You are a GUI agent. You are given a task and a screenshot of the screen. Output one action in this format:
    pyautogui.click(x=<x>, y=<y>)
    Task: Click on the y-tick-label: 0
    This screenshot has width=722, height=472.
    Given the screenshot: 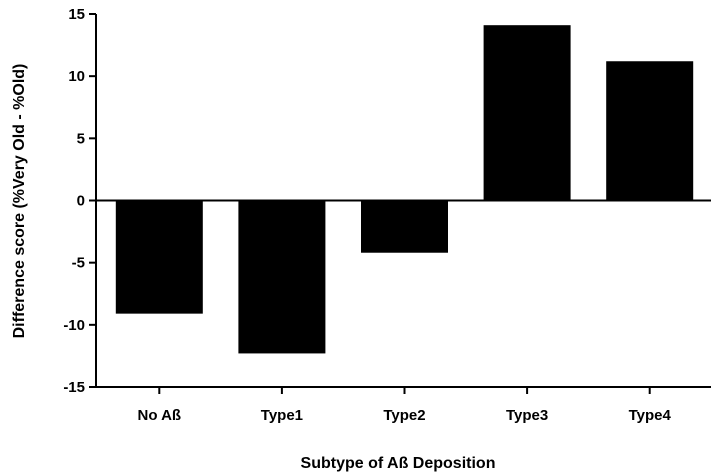 What is the action you would take?
    pyautogui.click(x=81, y=201)
    